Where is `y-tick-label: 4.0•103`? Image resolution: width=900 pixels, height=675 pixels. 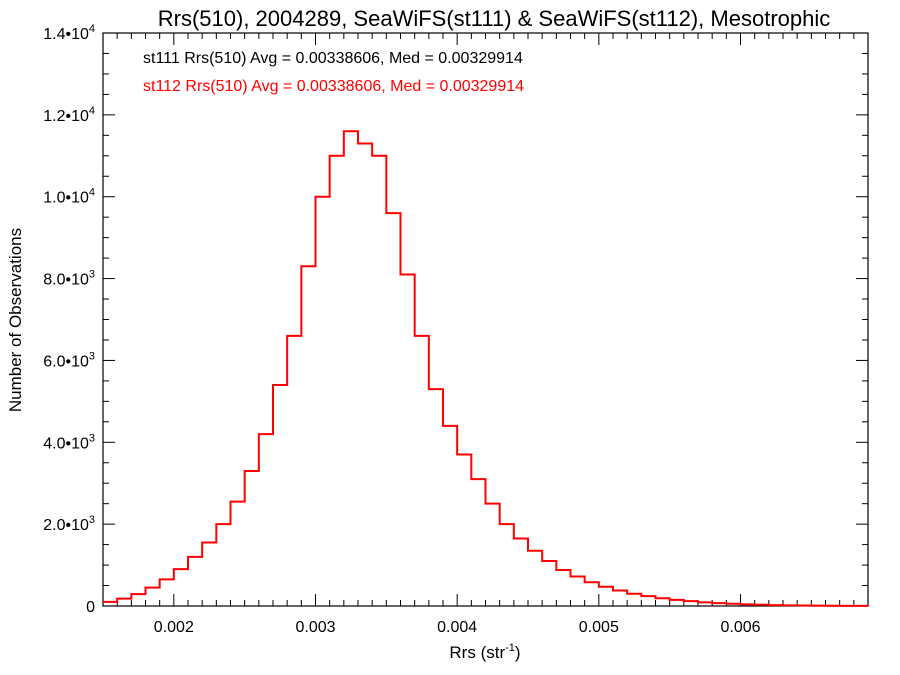 y-tick-label: 4.0•103 is located at coordinates (69, 442).